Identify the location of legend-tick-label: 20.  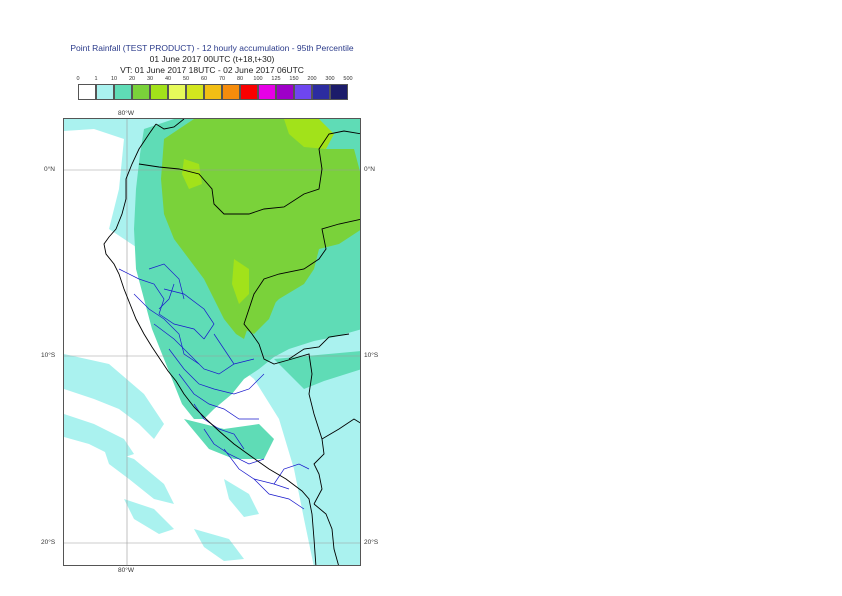
(132, 79).